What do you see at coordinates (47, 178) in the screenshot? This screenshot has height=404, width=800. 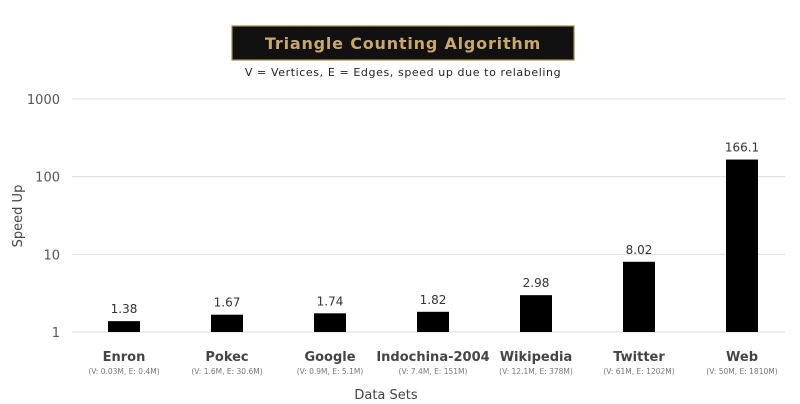 I see `y-tick-label: 100` at bounding box center [47, 178].